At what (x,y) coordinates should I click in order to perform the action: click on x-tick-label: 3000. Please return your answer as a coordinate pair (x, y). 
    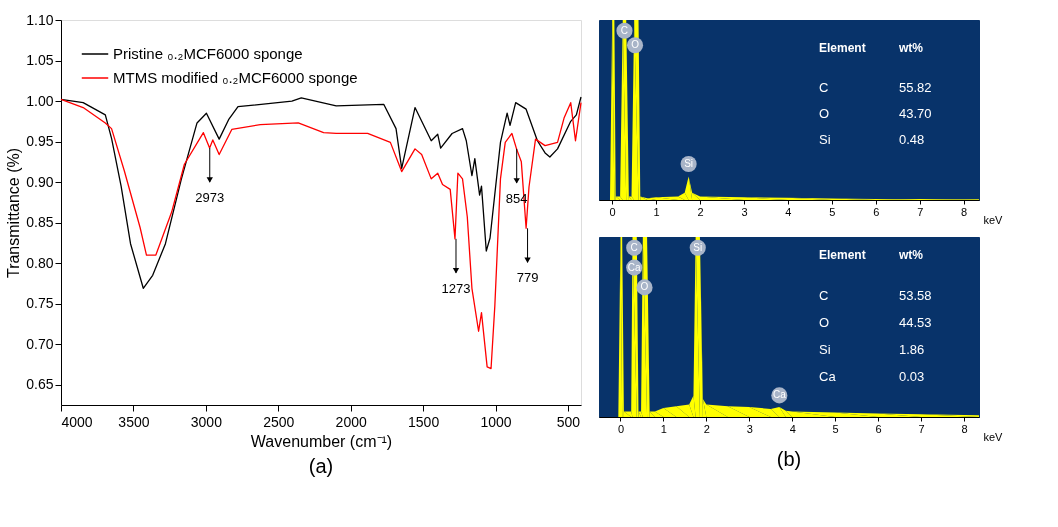
    Looking at the image, I should click on (206, 421).